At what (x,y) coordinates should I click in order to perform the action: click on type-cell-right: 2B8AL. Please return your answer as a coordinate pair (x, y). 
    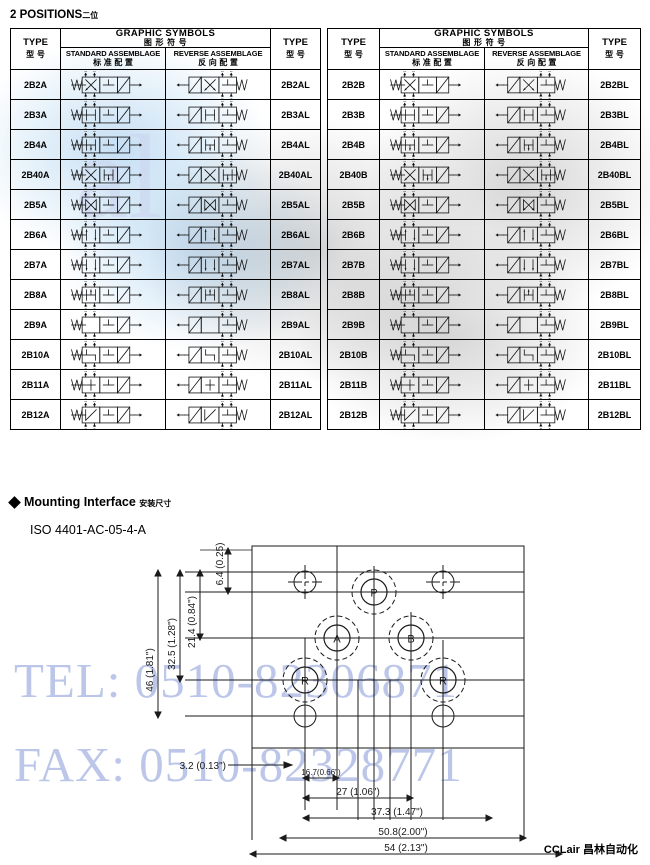
    Looking at the image, I should click on (295, 295).